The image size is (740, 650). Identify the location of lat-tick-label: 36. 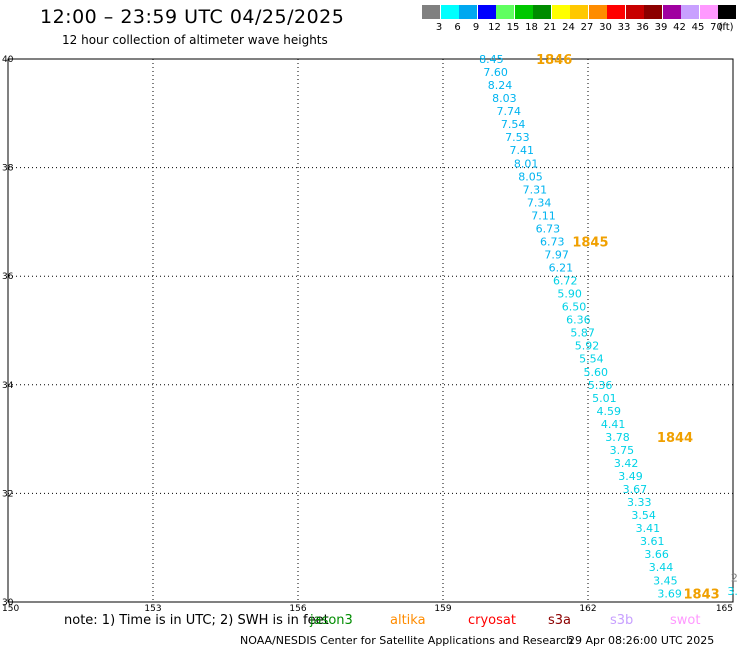
(8, 277).